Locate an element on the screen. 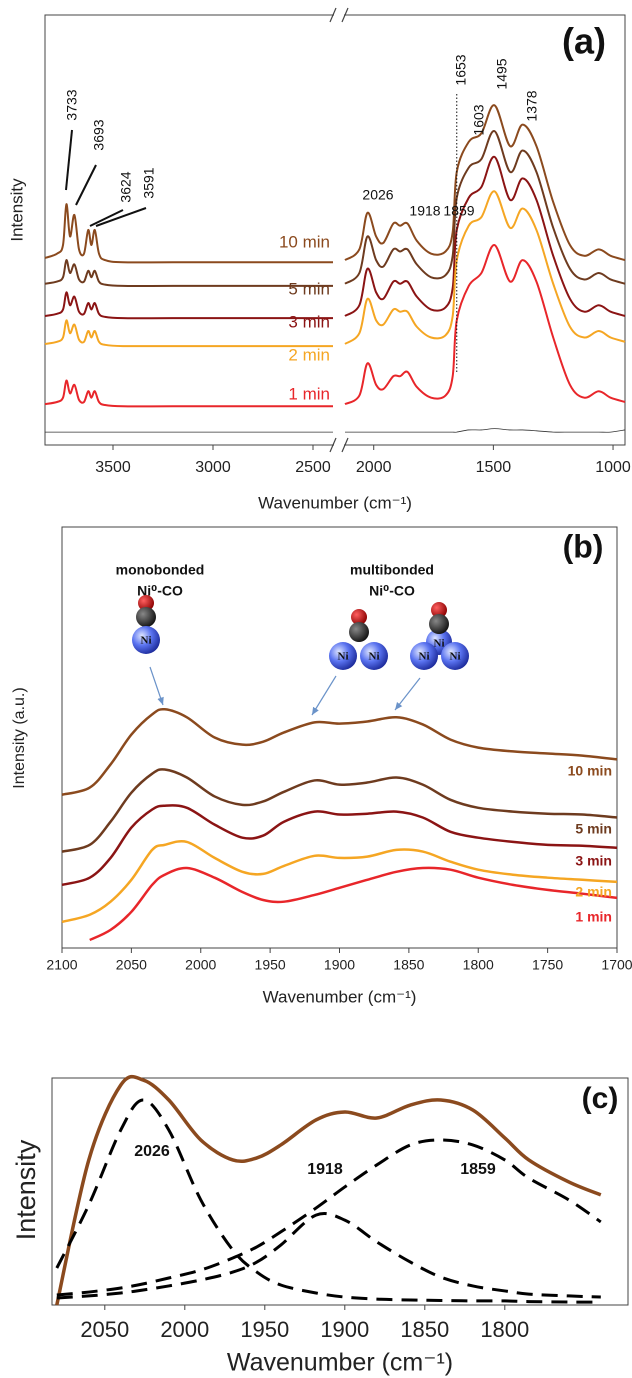 Image resolution: width=632 pixels, height=1378 pixels. peak-label: 1603 is located at coordinates (479, 119).